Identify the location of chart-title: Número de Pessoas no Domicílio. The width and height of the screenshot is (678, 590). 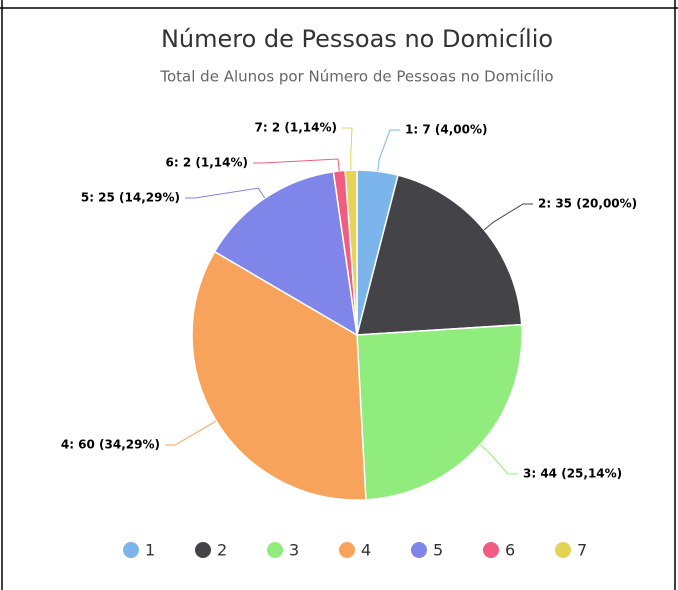
(357, 39).